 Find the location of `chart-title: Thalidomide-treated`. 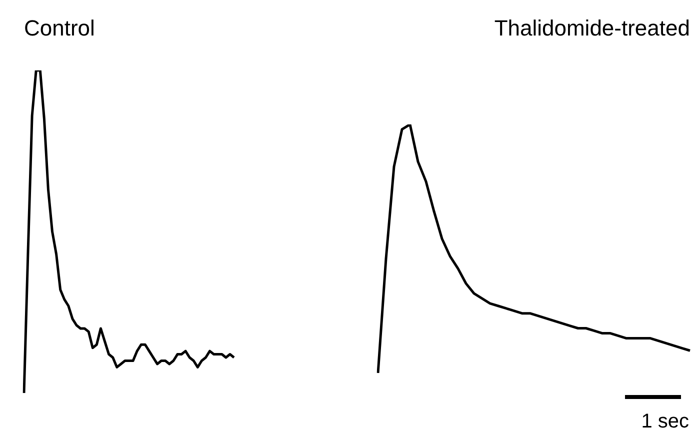

chart-title: Thalidomide-treated is located at coordinates (592, 27).